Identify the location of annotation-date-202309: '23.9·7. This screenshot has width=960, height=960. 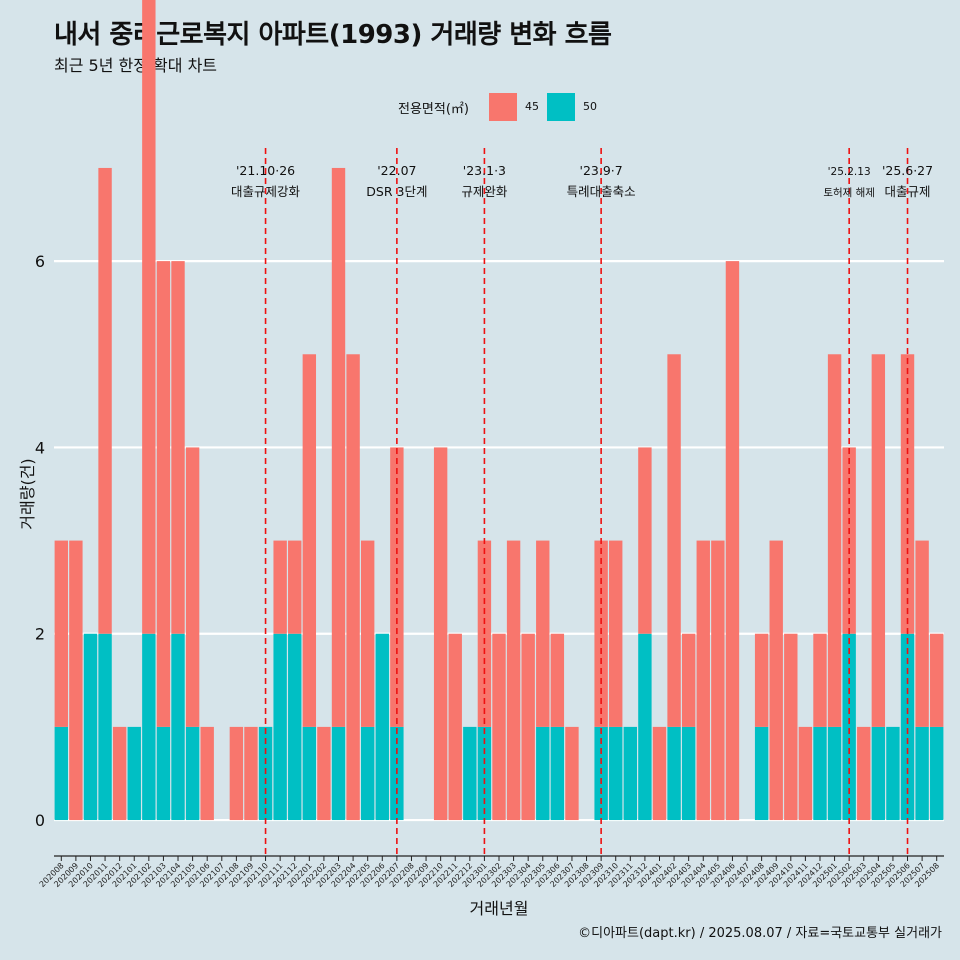
(601, 170).